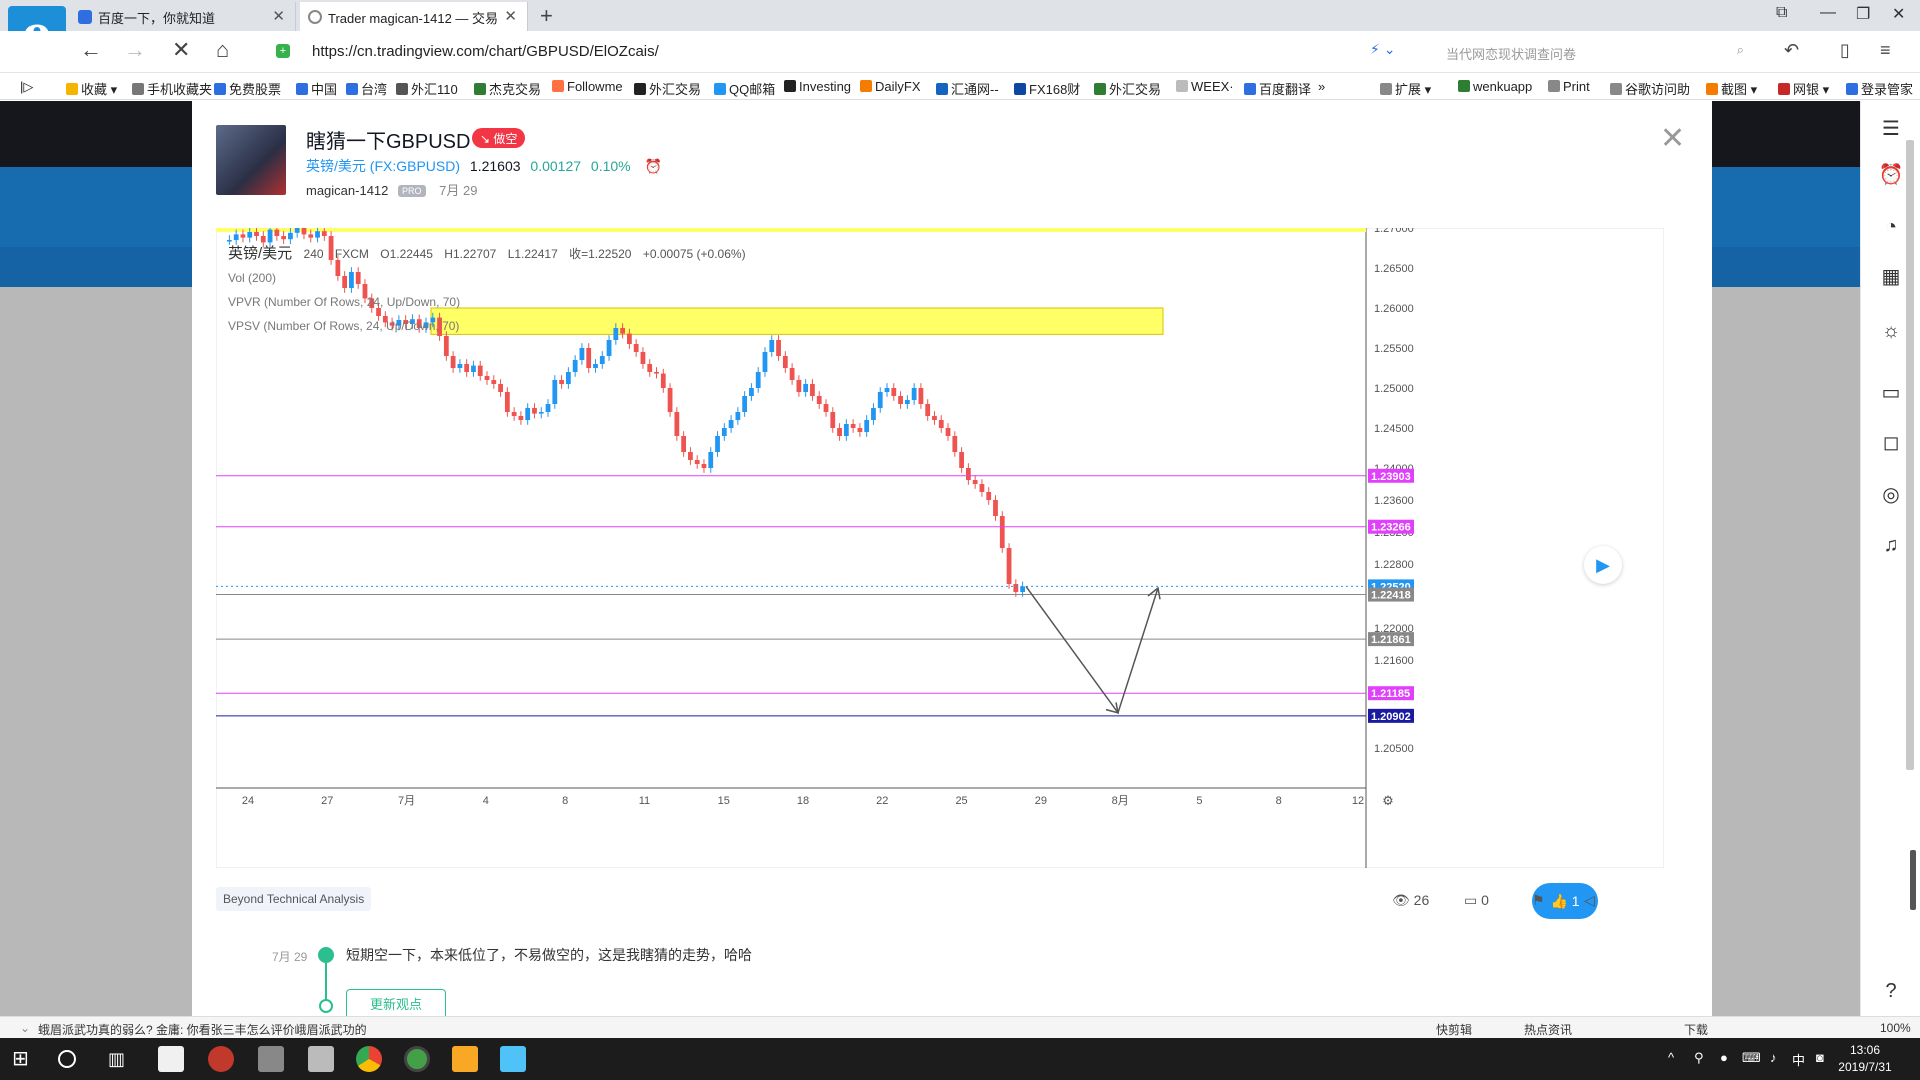 This screenshot has width=1920, height=1080. What do you see at coordinates (427, 88) in the screenshot?
I see `bookmark-item: 外汇110` at bounding box center [427, 88].